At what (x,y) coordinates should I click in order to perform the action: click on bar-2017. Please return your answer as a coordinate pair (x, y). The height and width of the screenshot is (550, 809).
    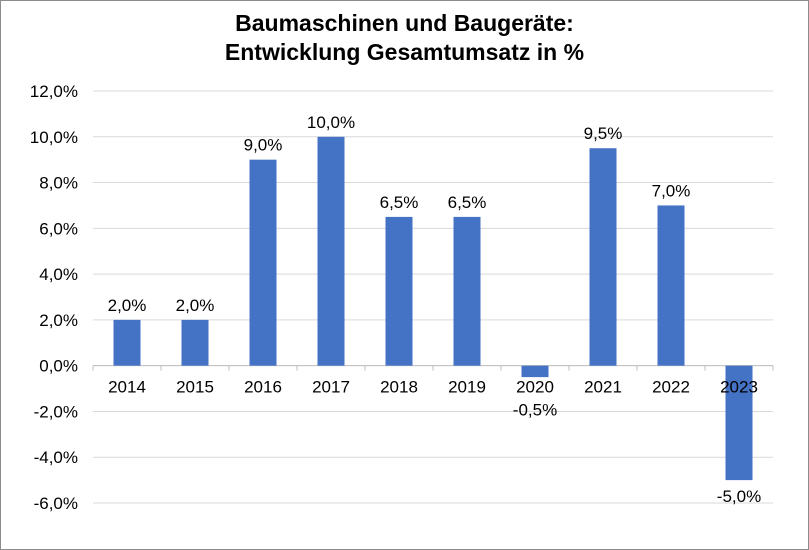
    Looking at the image, I should click on (331, 251).